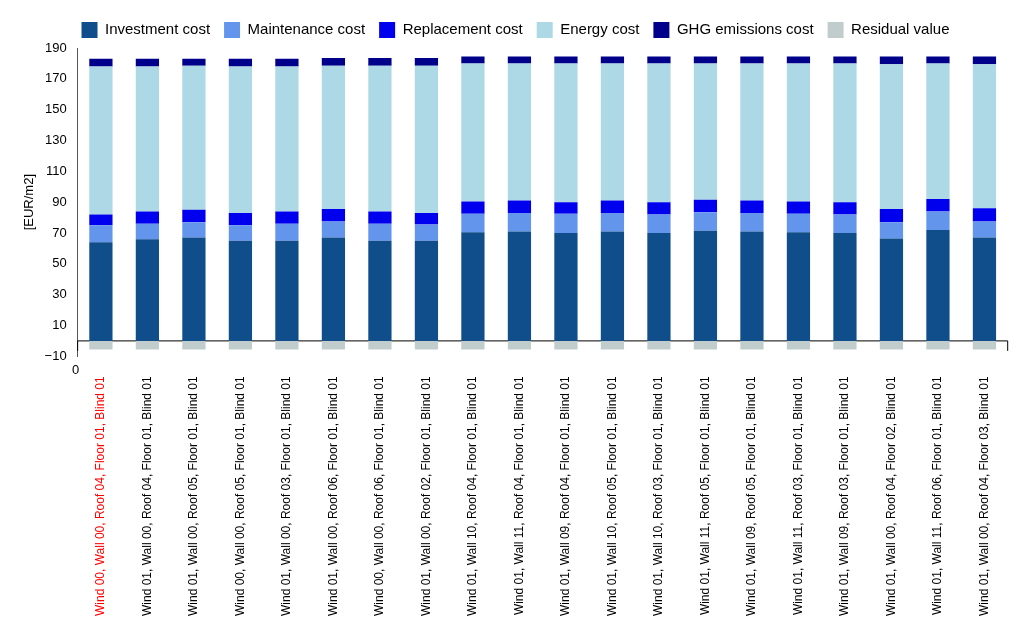  I want to click on y-tick-label: 10, so click(59, 325).